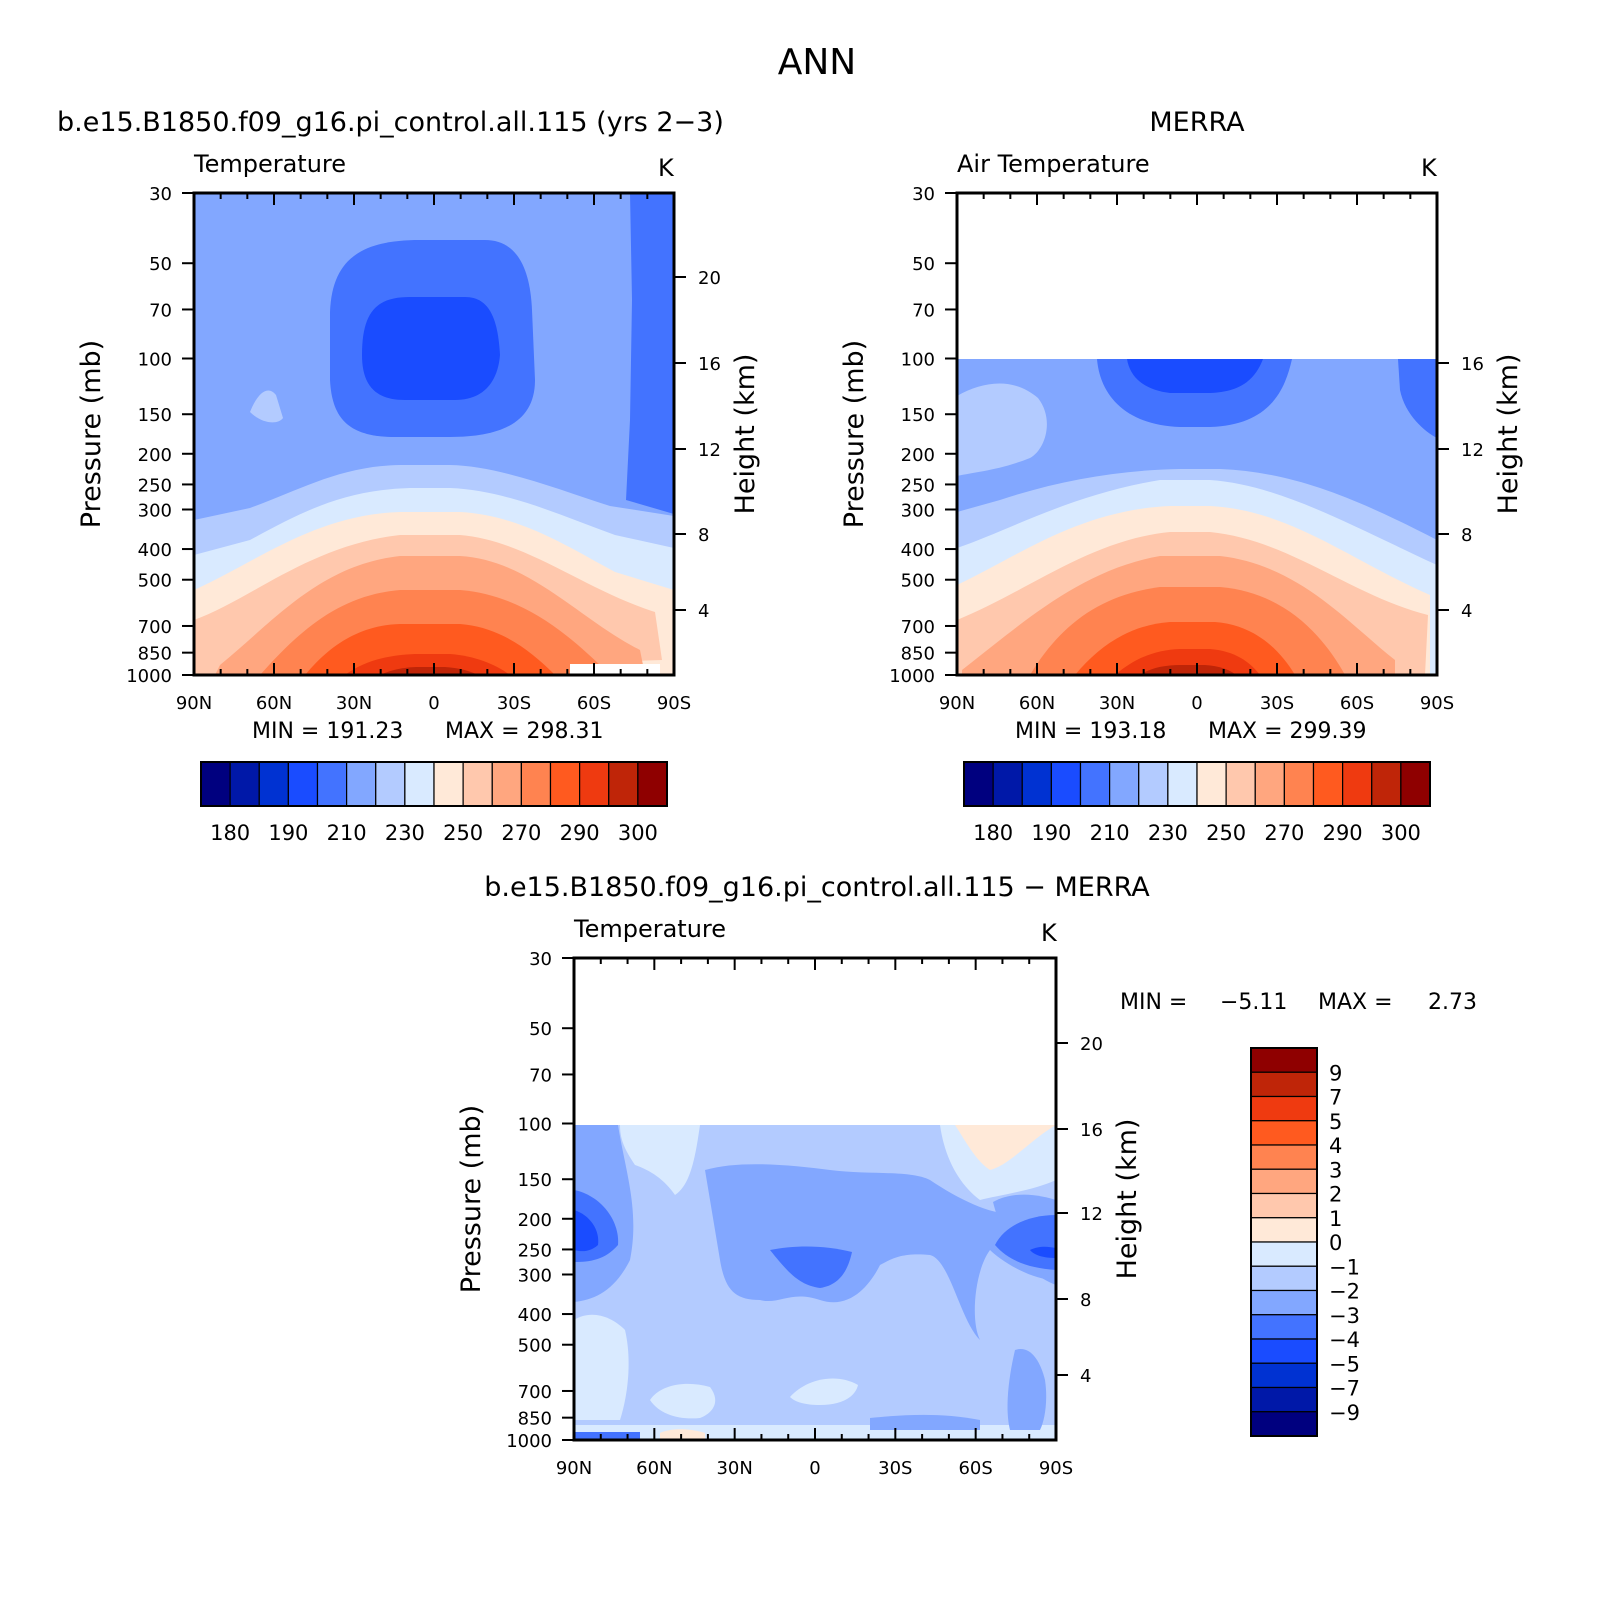 The height and width of the screenshot is (1622, 1619). I want to click on y-right-tick-label: 4, so click(1085, 1376).